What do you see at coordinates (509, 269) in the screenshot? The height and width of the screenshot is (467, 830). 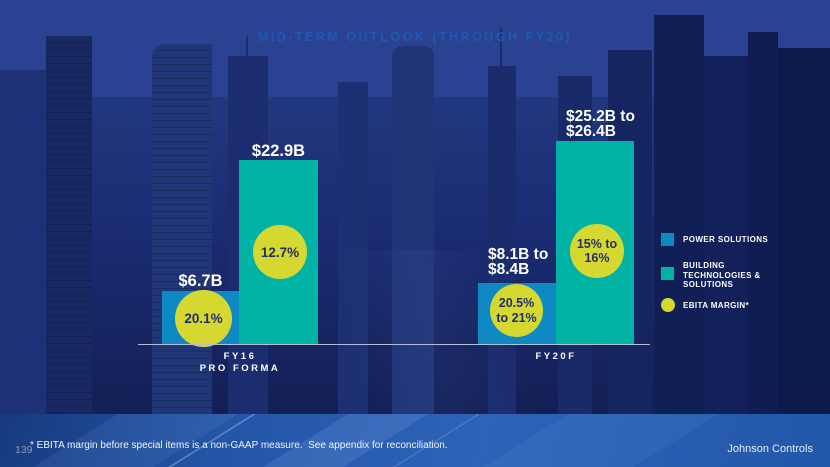 I see `value-label-line: $8.4B` at bounding box center [509, 269].